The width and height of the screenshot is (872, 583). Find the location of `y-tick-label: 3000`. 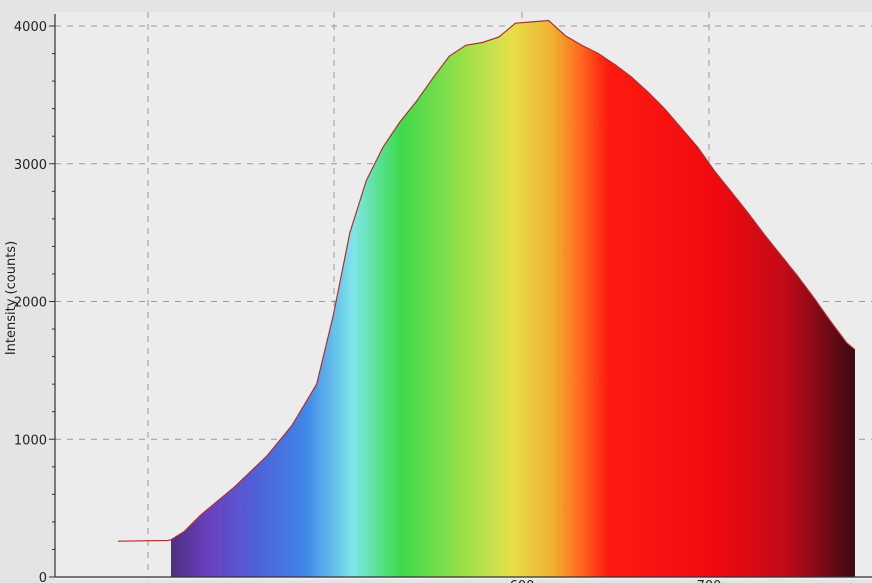

y-tick-label: 3000 is located at coordinates (30, 165).